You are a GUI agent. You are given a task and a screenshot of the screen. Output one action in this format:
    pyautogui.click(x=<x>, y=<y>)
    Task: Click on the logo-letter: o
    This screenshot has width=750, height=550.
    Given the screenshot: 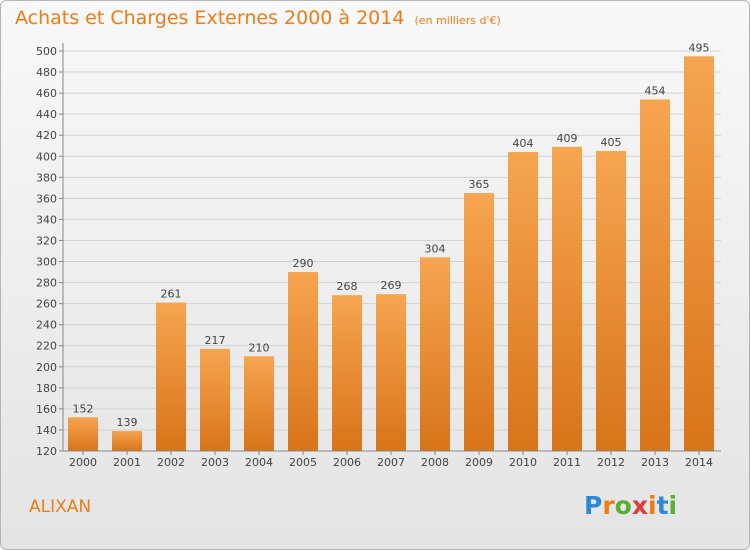 What is the action you would take?
    pyautogui.click(x=623, y=505)
    